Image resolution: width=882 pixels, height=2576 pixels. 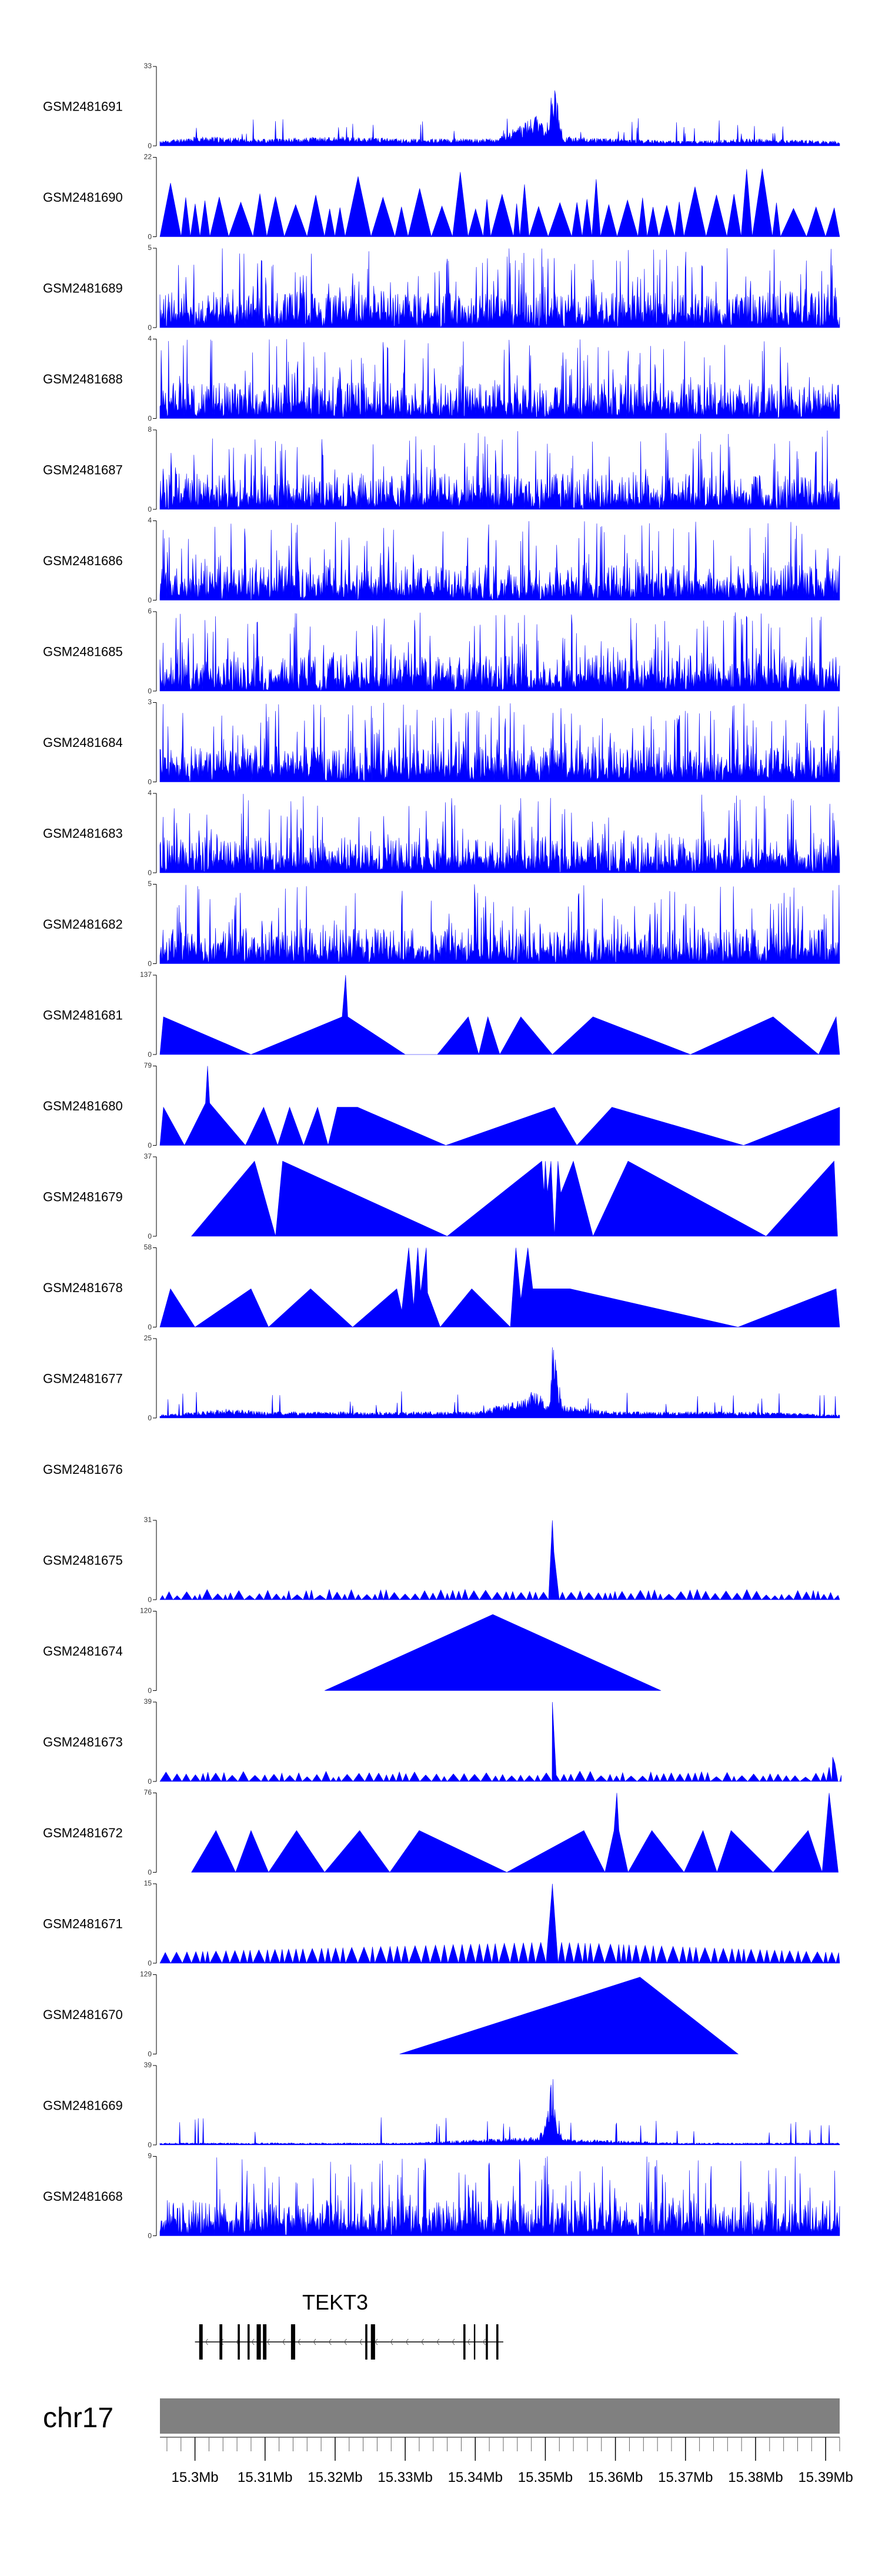 I want to click on track-label: GSM2481679, so click(x=83, y=1197).